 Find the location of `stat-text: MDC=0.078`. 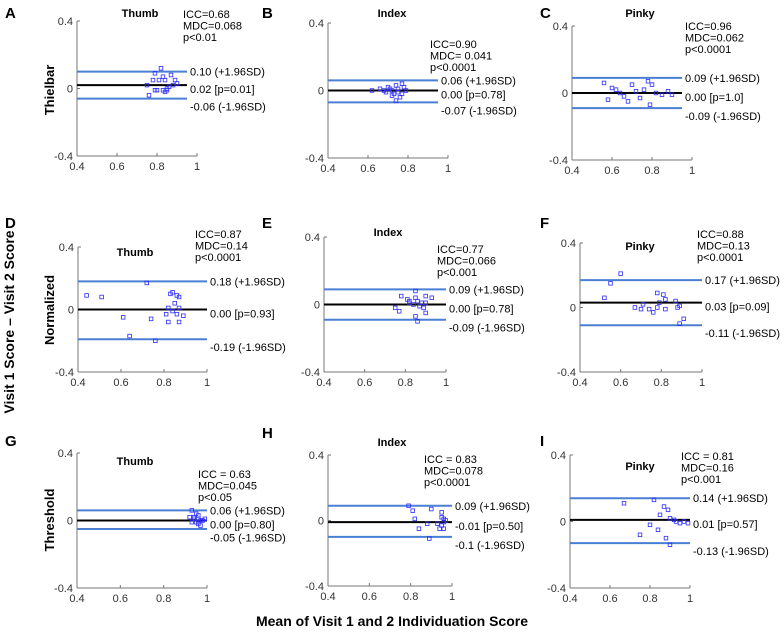

stat-text: MDC=0.078 is located at coordinates (453, 472).